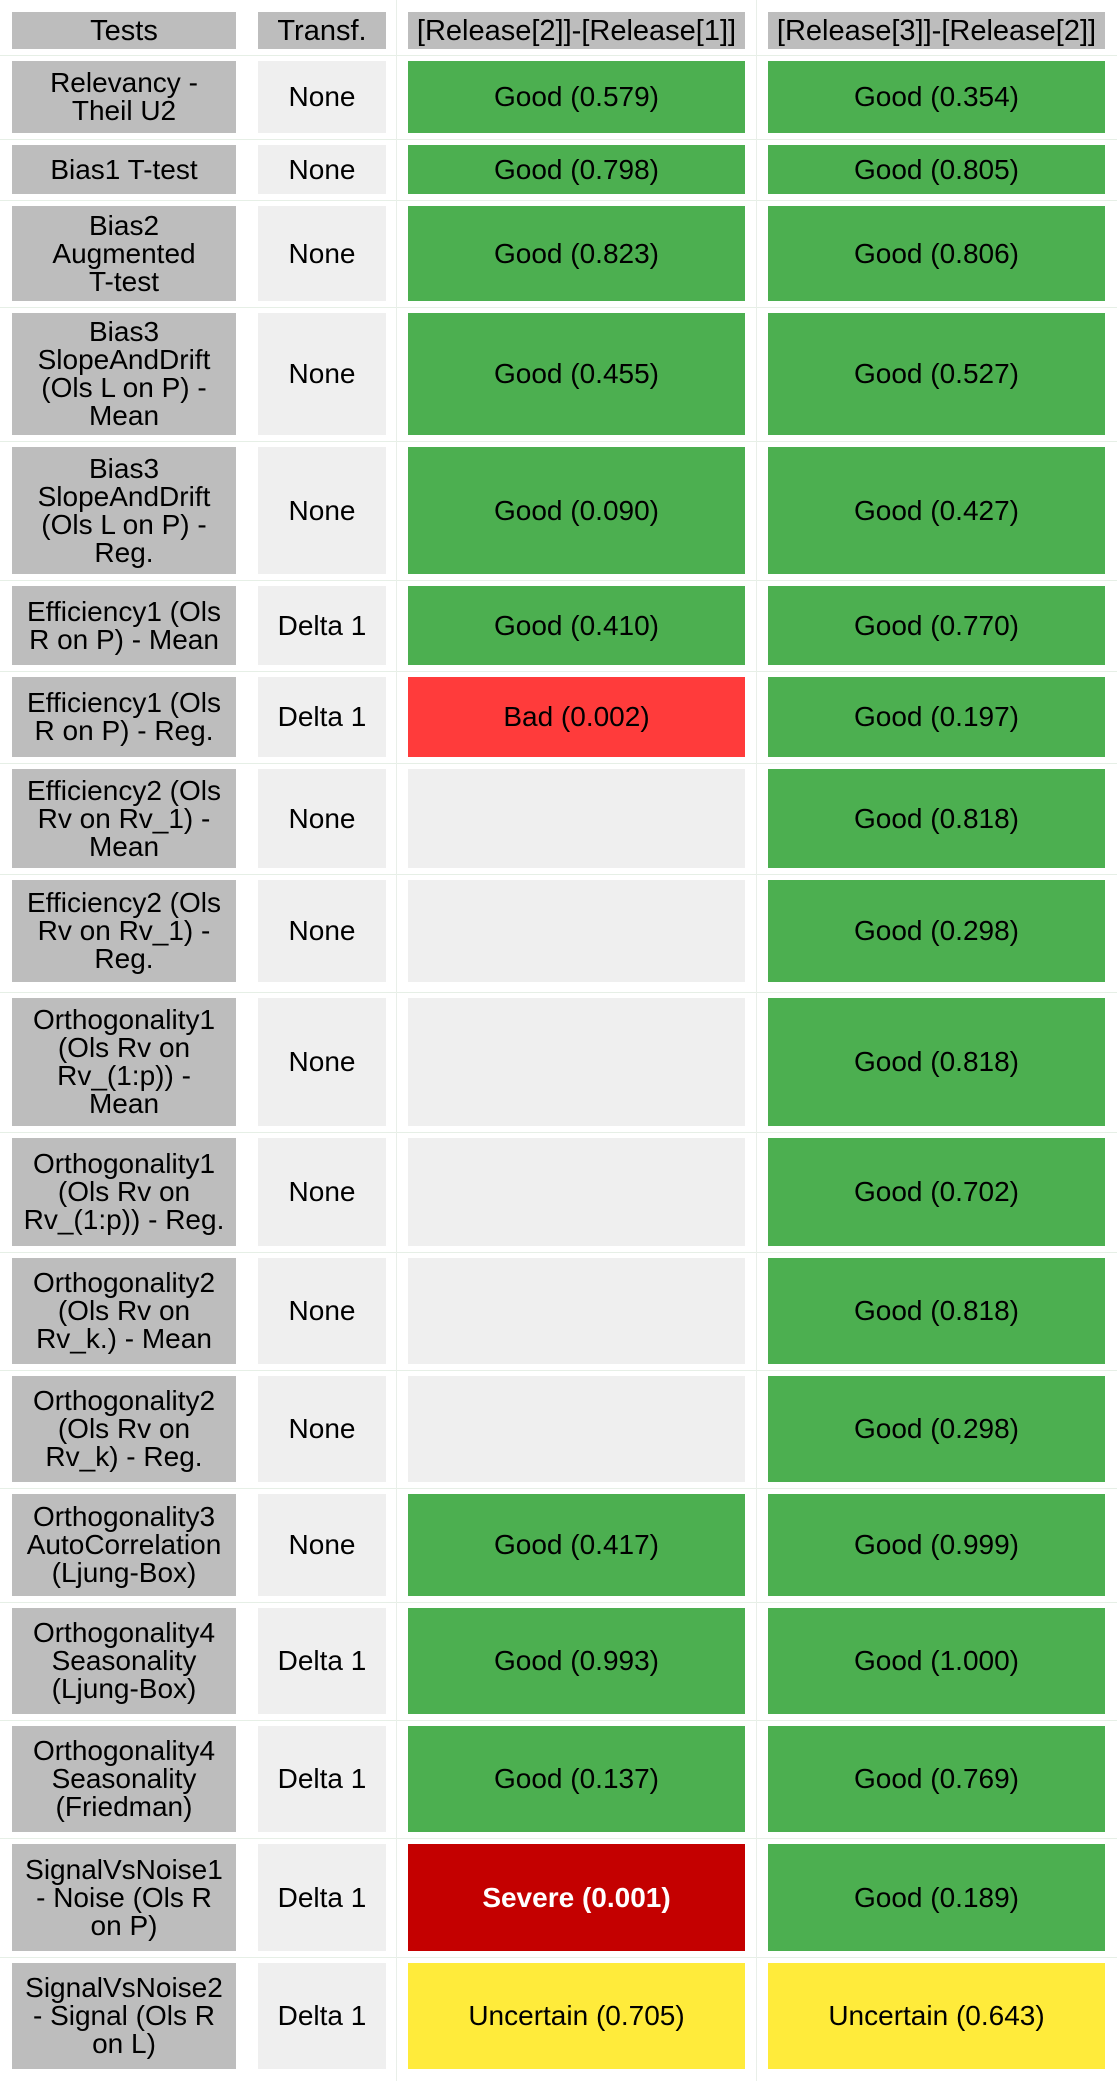 This screenshot has height=2081, width=1117. Describe the element at coordinates (124, 510) in the screenshot. I see `test-name-cell: Bias3 SlopeAndDrift (Ols L on P) - Reg.` at that location.